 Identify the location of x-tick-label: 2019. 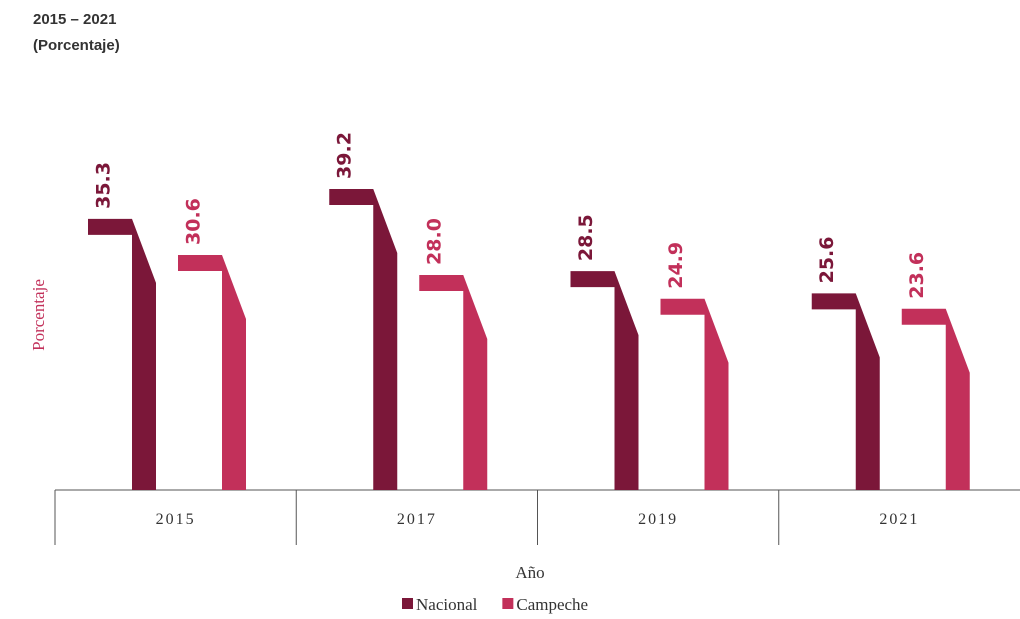
(658, 519).